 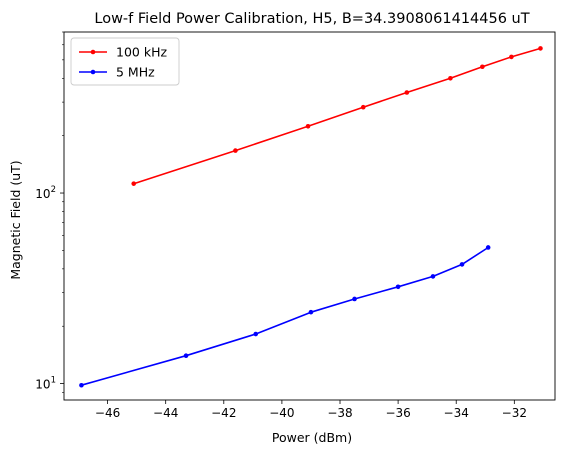 What do you see at coordinates (125, 61) in the screenshot?
I see `legend-box` at bounding box center [125, 61].